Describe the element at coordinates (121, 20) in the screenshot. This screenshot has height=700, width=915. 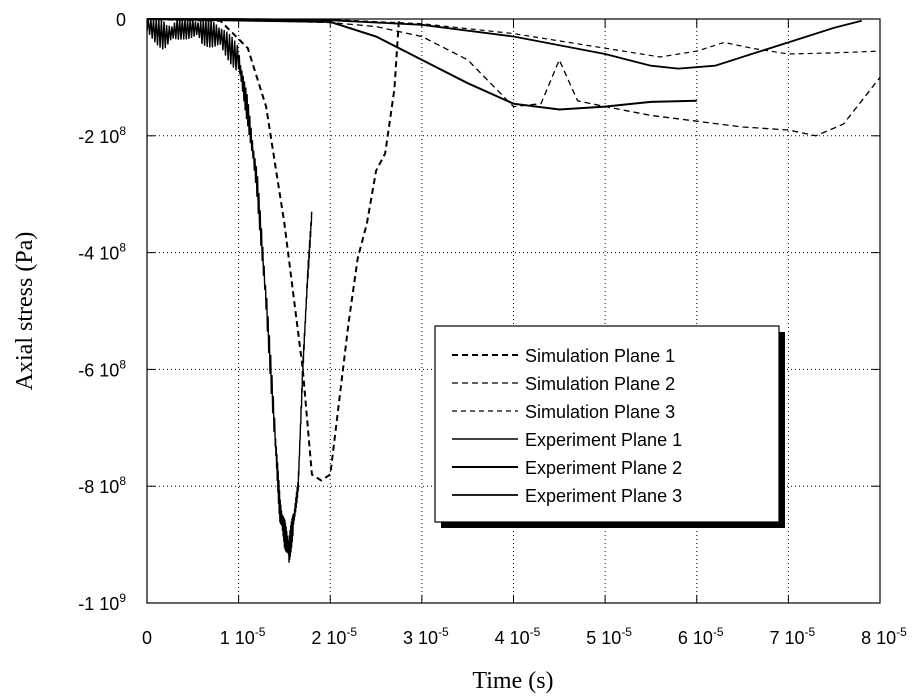
I see `y-tick-label: 0` at that location.